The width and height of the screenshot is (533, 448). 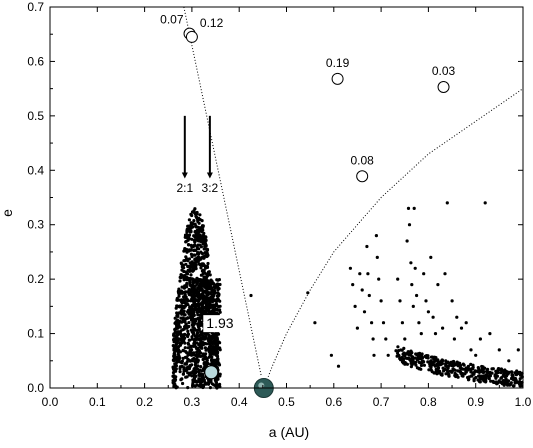 I want to click on labeled-body-marker, so click(x=337, y=78).